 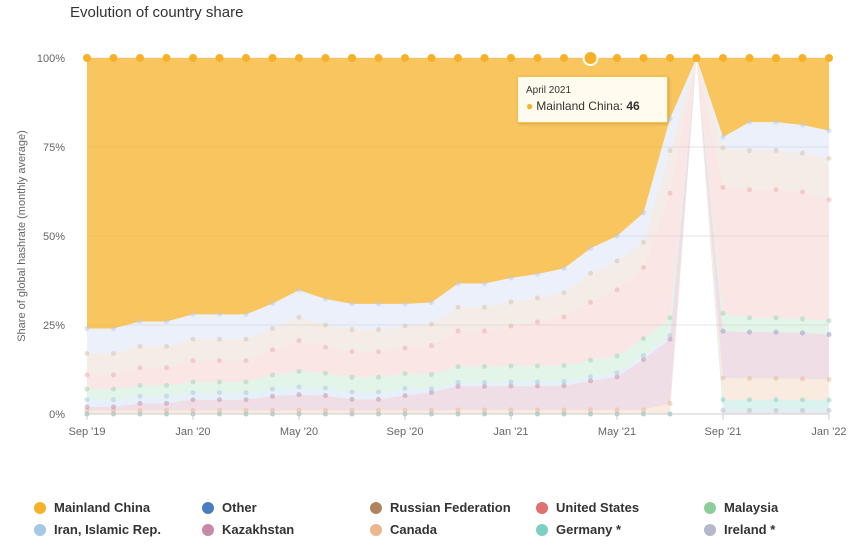 I want to click on legend-item: Germany *, so click(x=578, y=529).